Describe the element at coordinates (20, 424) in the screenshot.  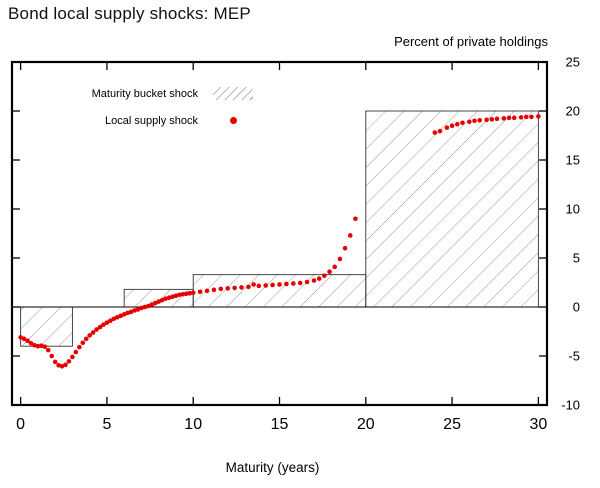
I see `x-tick-label: 0` at that location.